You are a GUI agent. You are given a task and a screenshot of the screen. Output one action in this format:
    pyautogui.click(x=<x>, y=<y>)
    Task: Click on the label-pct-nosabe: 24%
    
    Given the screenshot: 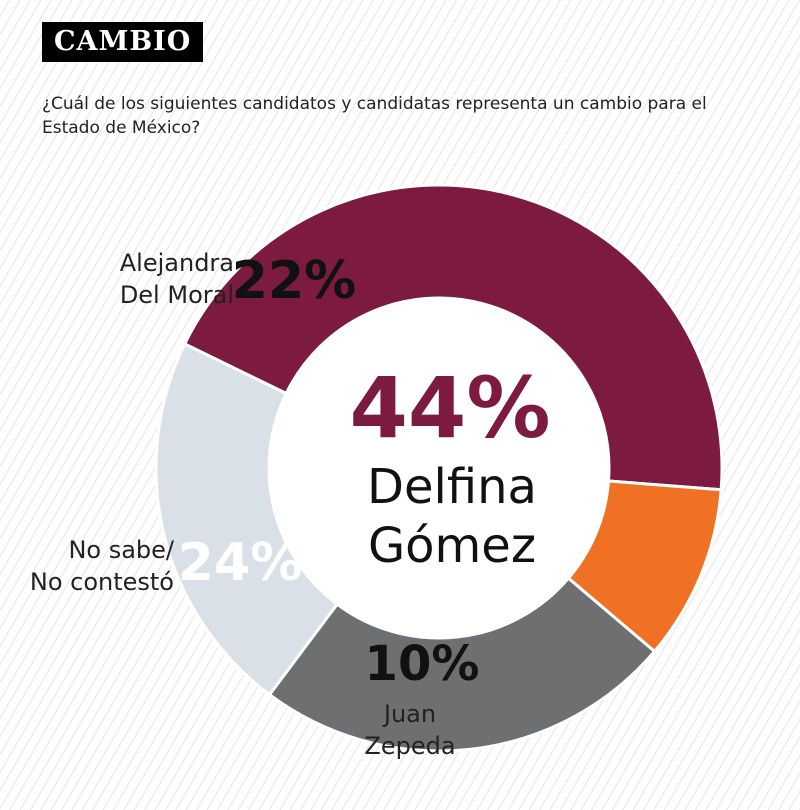 What is the action you would take?
    pyautogui.click(x=240, y=563)
    